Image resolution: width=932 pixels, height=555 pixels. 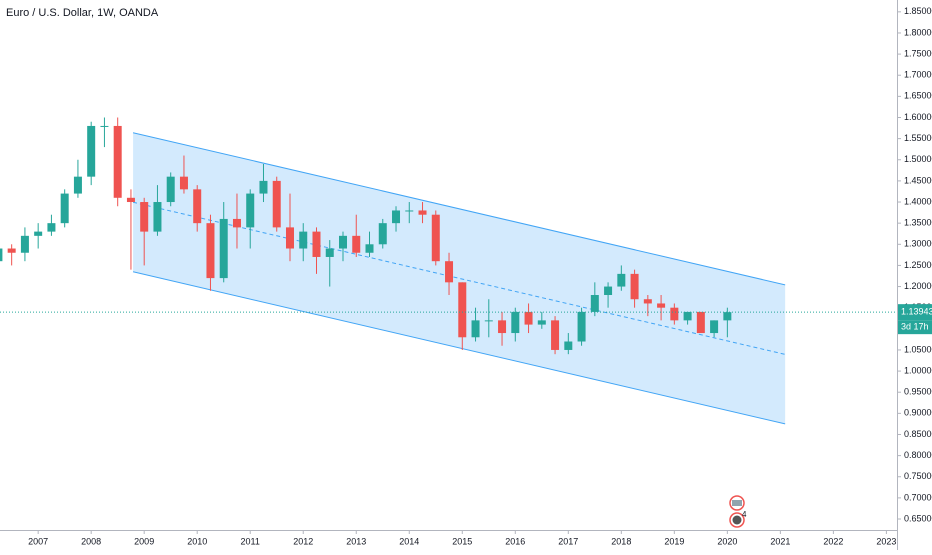 I want to click on y-tick-label: 0.95000, so click(x=918, y=392).